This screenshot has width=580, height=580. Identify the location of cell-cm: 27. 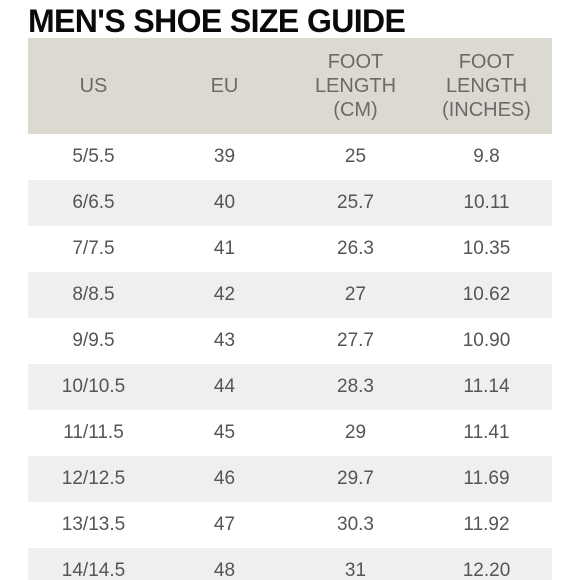
(355, 294).